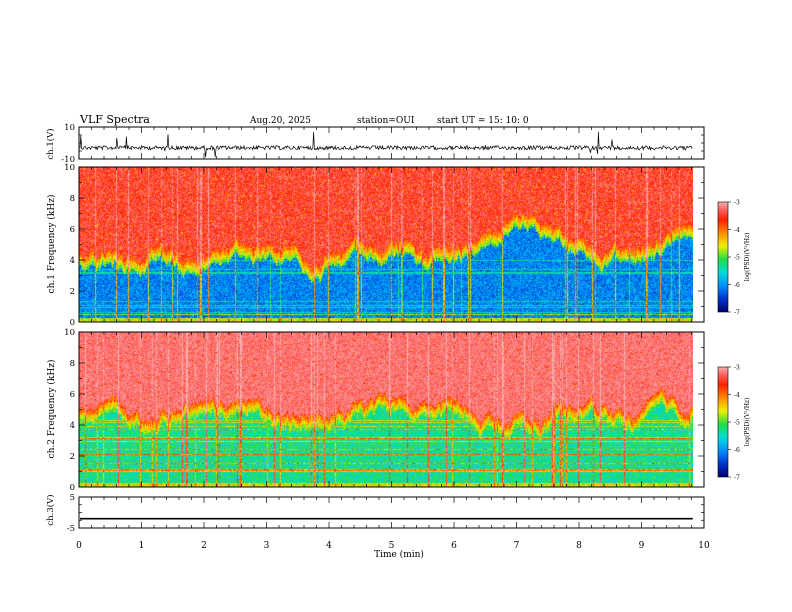 The width and height of the screenshot is (792, 612). Describe the element at coordinates (392, 546) in the screenshot. I see `x-tick-label: 5` at that location.